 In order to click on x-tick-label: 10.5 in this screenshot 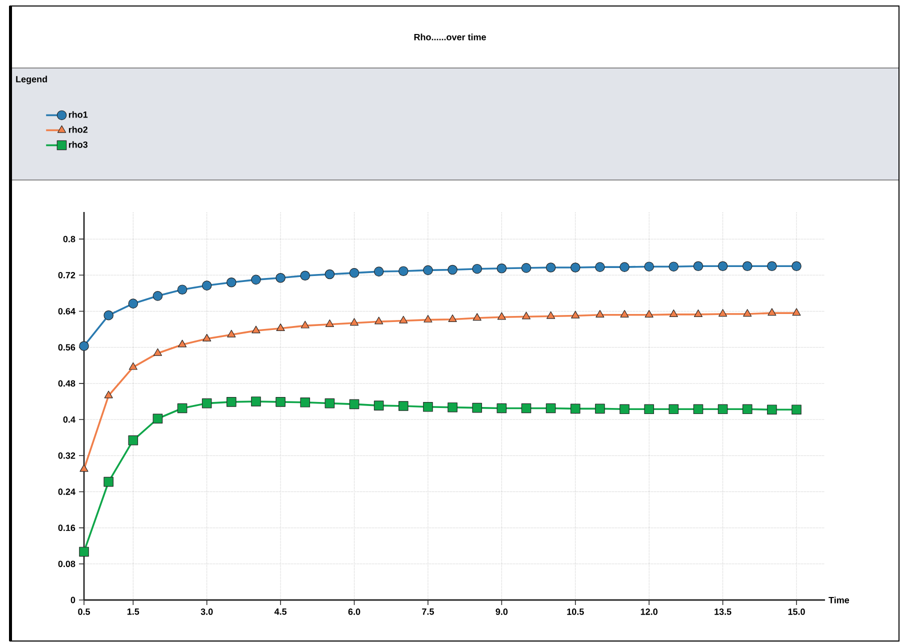, I will do `click(575, 611)`.